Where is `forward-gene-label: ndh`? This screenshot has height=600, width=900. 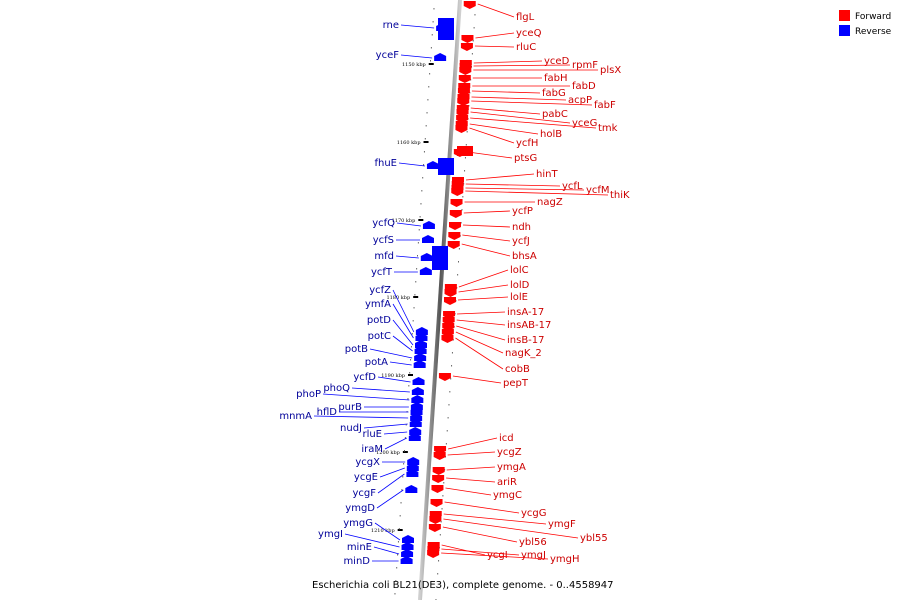 forward-gene-label: ndh is located at coordinates (521, 227).